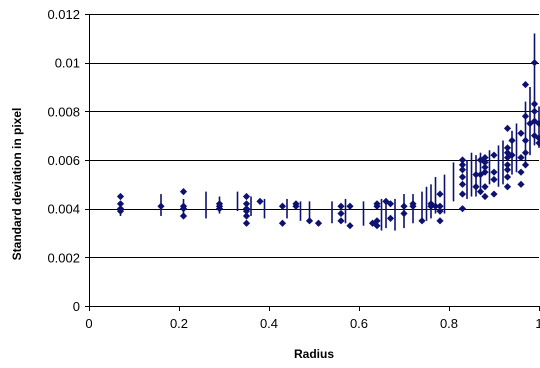 The width and height of the screenshot is (540, 368). What do you see at coordinates (88, 323) in the screenshot?
I see `x-tick-label-0: 0` at bounding box center [88, 323].